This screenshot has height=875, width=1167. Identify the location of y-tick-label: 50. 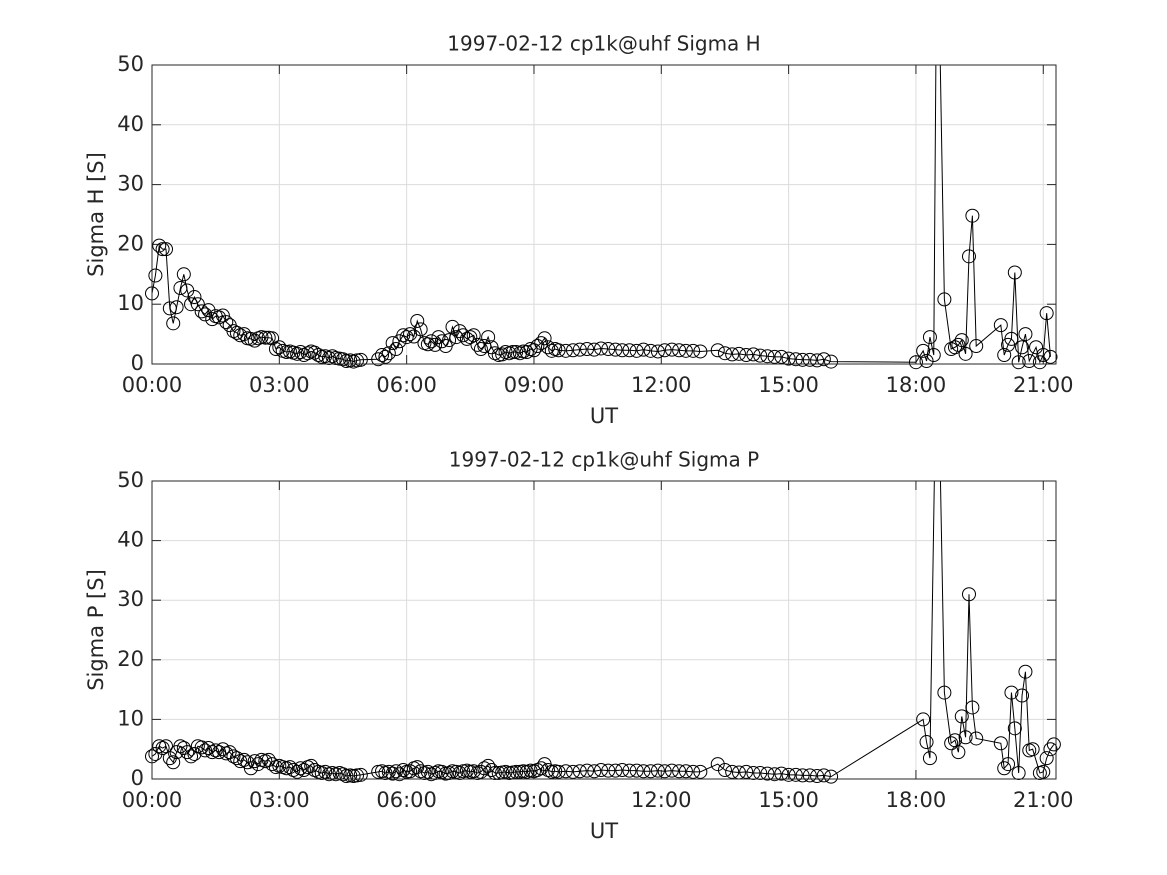
(130, 480).